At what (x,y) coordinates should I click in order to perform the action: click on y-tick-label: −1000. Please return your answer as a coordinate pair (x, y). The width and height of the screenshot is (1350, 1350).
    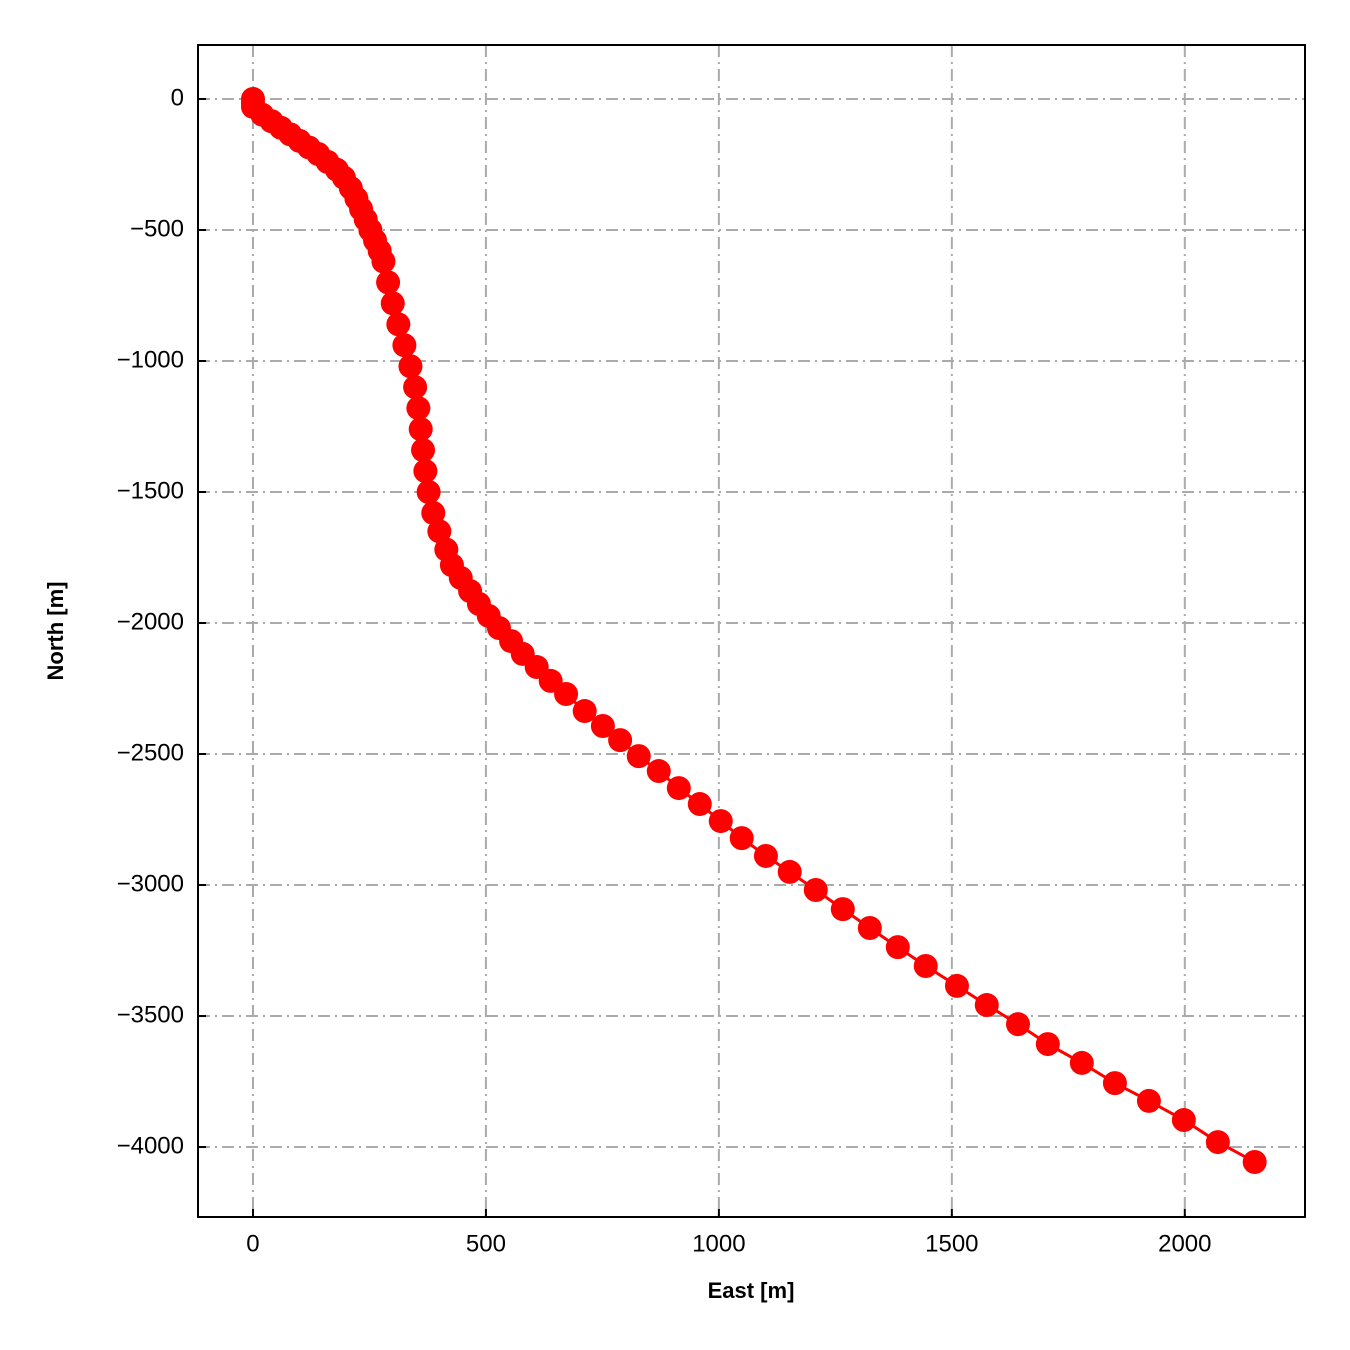
    Looking at the image, I should click on (150, 359).